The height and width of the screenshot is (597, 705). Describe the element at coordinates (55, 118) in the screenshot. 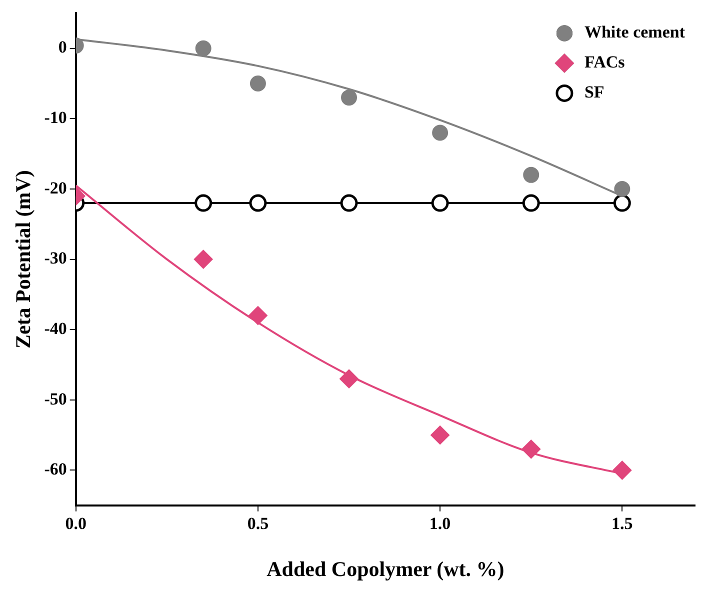

I see `y-tick-label: -10` at that location.